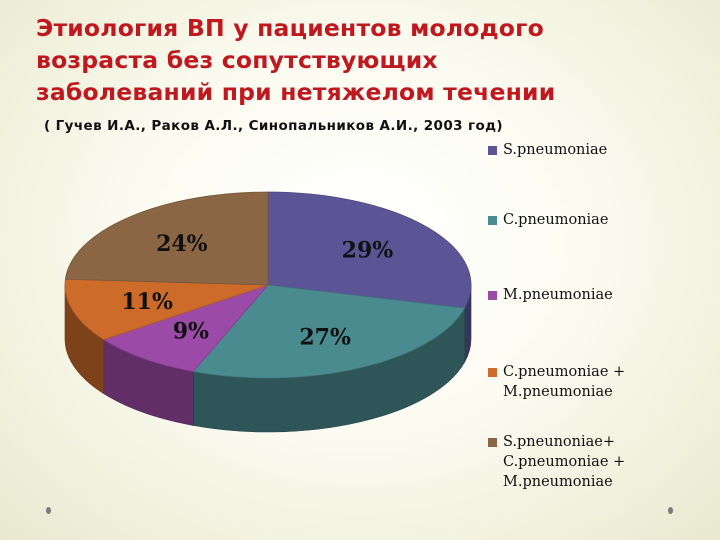 This screenshot has width=720, height=540. What do you see at coordinates (325, 337) in the screenshot?
I see `data-label-c-pneumoniae: 27%` at bounding box center [325, 337].